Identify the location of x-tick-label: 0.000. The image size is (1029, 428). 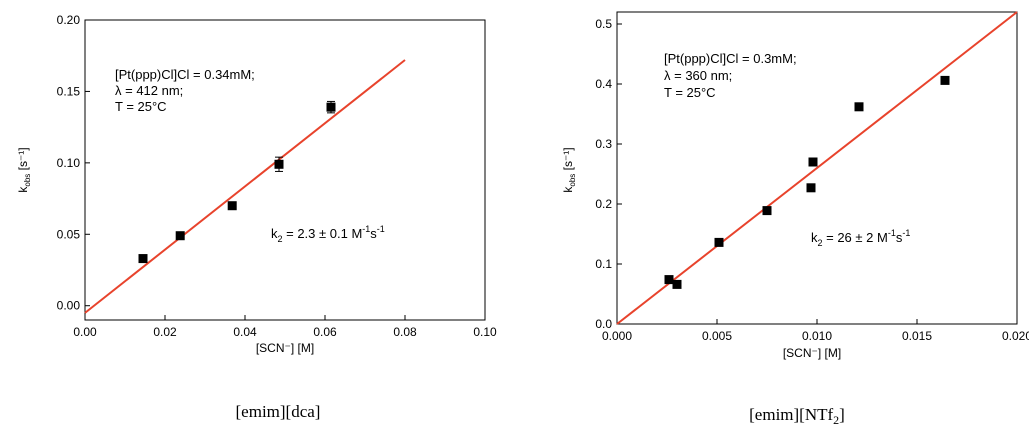
(617, 336).